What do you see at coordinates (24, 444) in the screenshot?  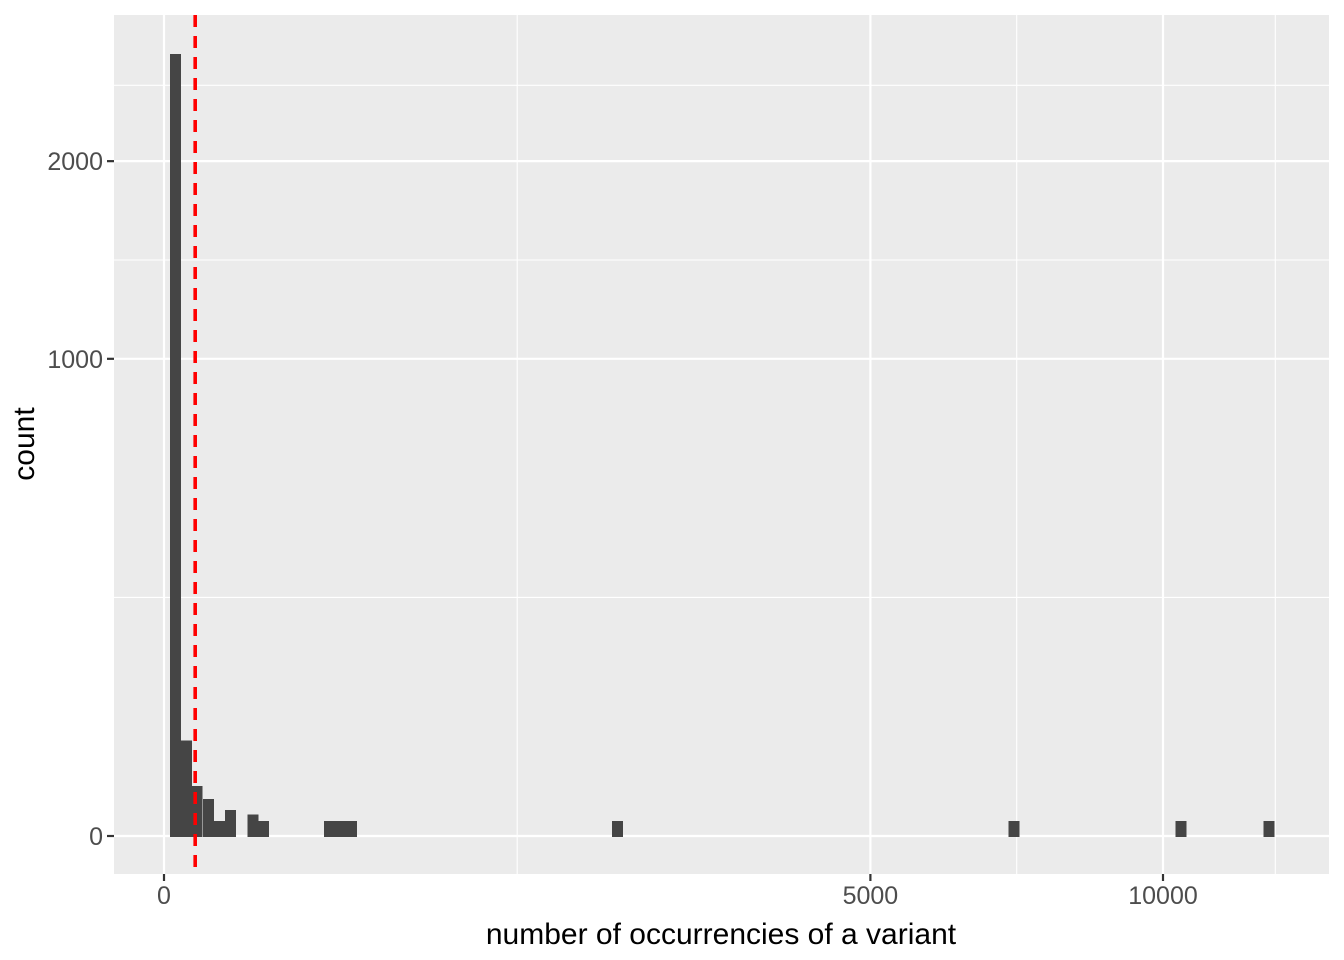 I see `y-axis-title: count` at bounding box center [24, 444].